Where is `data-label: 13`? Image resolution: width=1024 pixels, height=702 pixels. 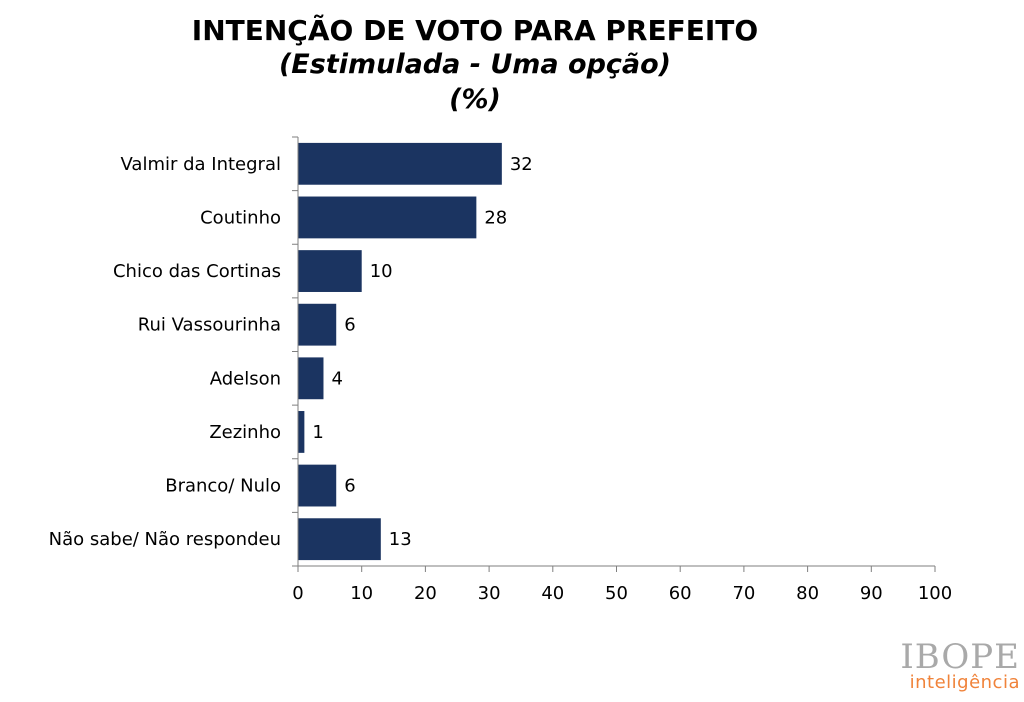 data-label: 13 is located at coordinates (400, 539).